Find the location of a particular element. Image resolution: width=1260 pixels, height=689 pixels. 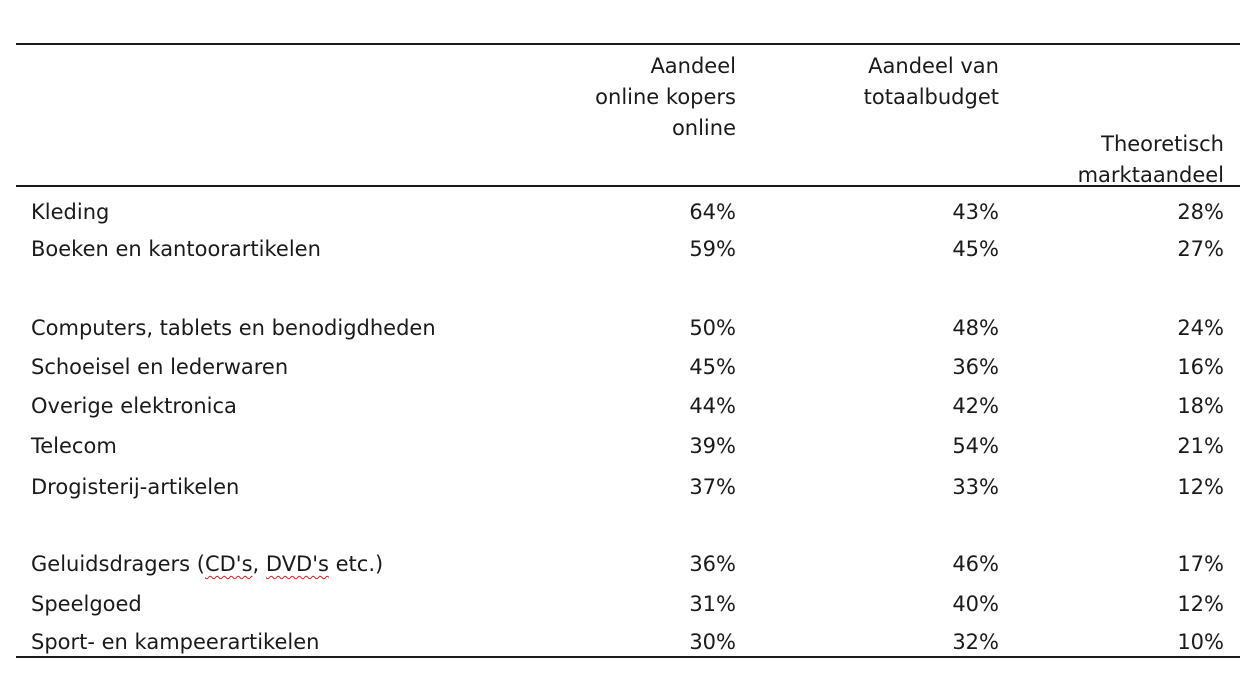

cell-online-kopers: 59% is located at coordinates (712, 249).